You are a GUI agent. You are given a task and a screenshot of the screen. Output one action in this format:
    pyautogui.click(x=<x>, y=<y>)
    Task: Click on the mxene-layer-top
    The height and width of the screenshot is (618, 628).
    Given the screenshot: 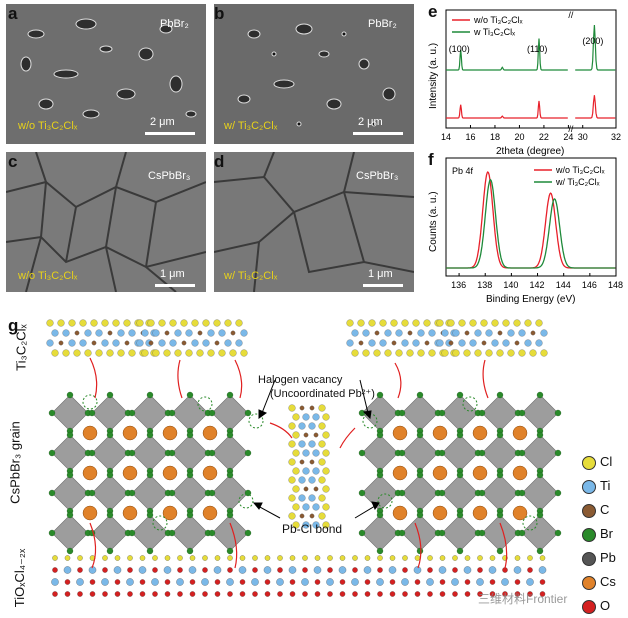 What is the action you would take?
    pyautogui.click(x=297, y=338)
    